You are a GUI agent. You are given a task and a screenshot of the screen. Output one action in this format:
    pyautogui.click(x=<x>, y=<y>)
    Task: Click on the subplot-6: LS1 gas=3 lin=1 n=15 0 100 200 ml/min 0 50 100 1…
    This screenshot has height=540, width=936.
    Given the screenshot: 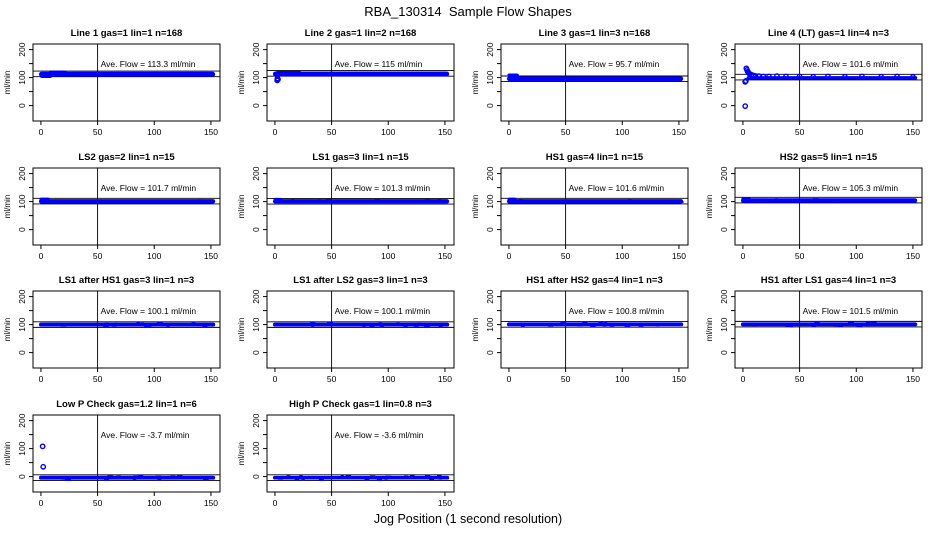 What is the action you would take?
    pyautogui.click(x=351, y=206)
    